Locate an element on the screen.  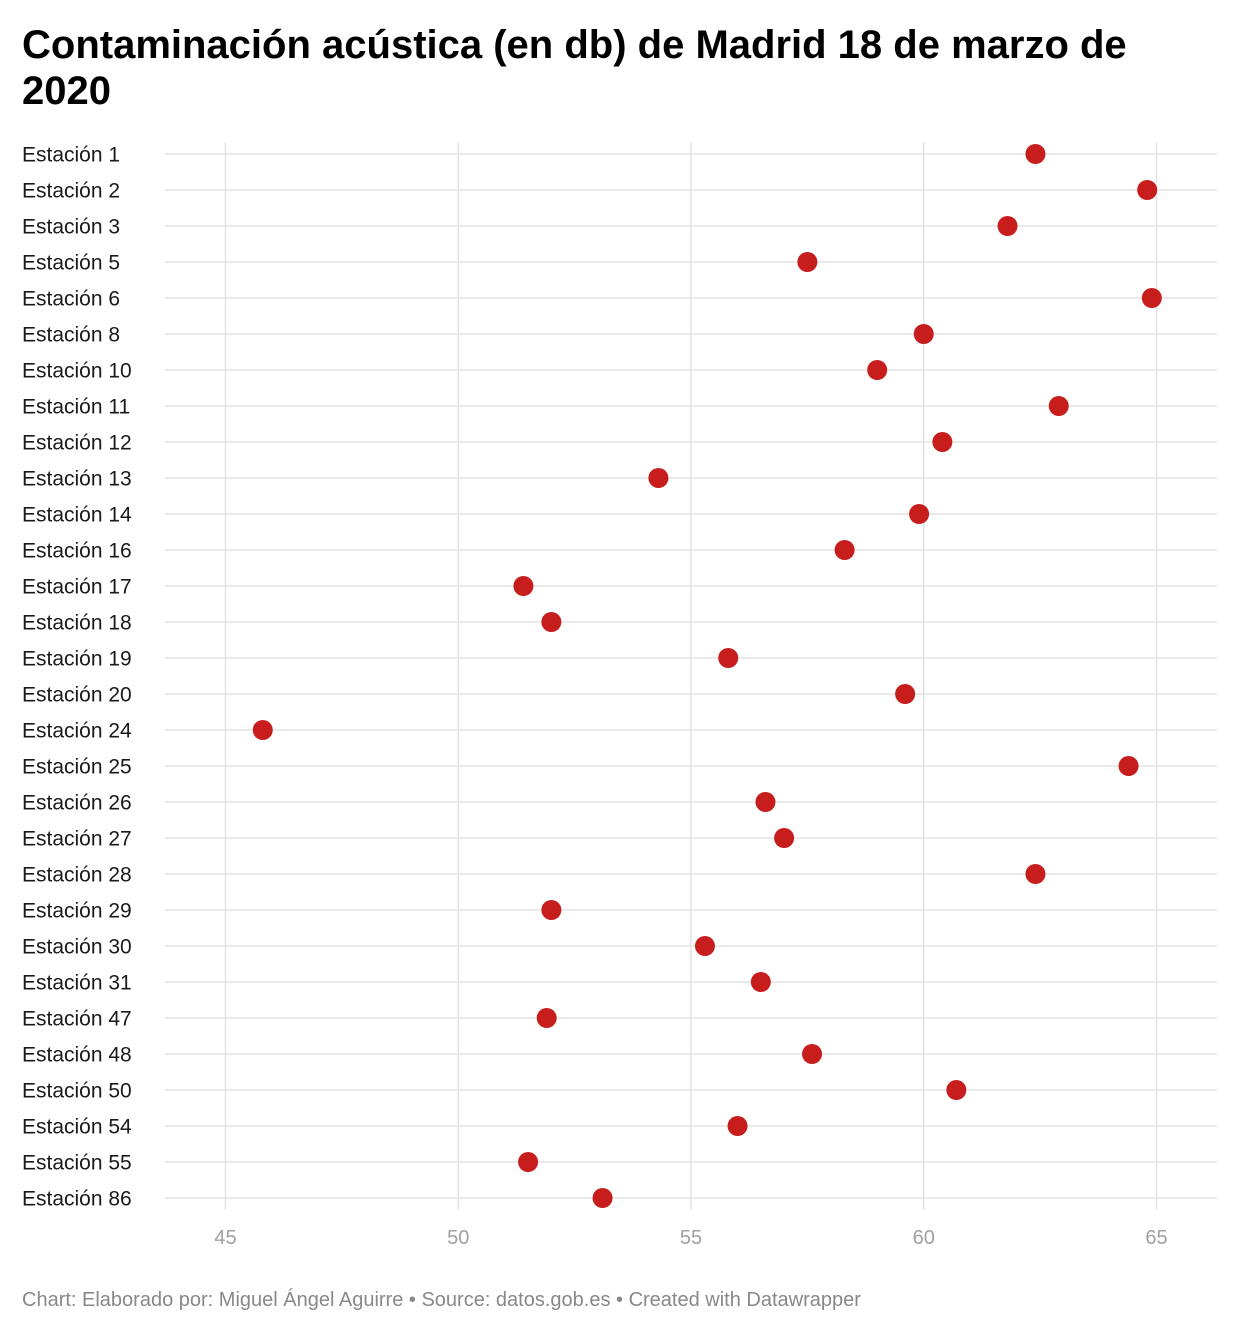
category-label: Estación 10 is located at coordinates (77, 371).